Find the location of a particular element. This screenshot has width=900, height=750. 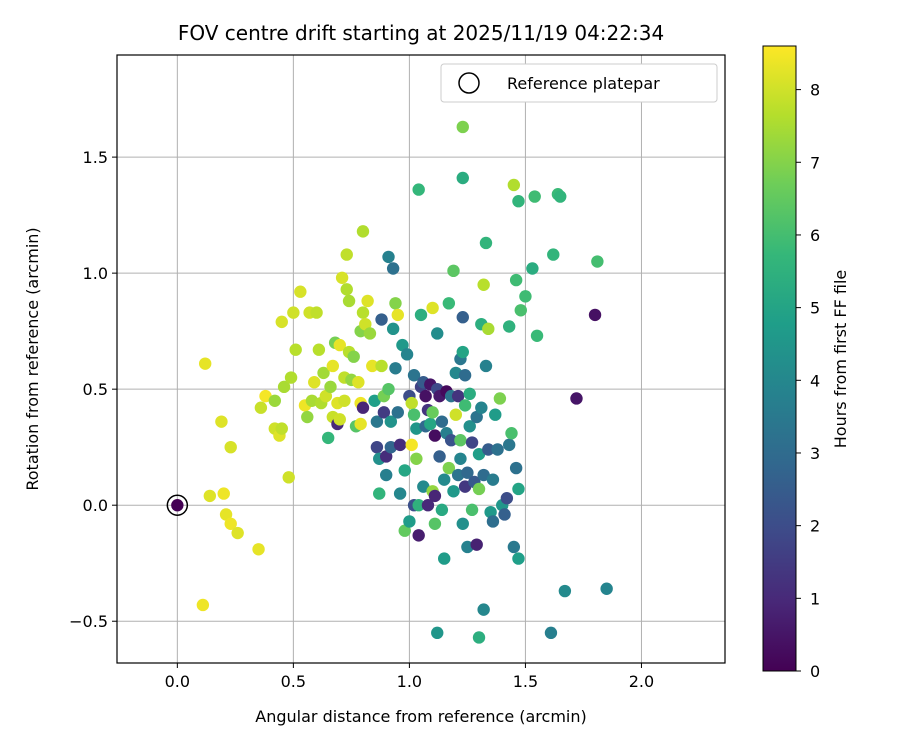

y-tick-label: 1.5 is located at coordinates (95, 157).